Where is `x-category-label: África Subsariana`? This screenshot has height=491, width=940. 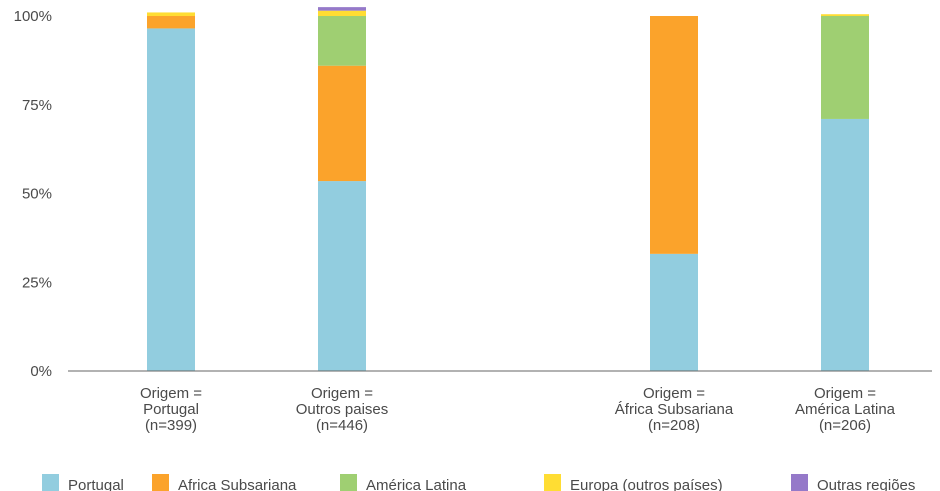
x-category-label: África Subsariana is located at coordinates (674, 409).